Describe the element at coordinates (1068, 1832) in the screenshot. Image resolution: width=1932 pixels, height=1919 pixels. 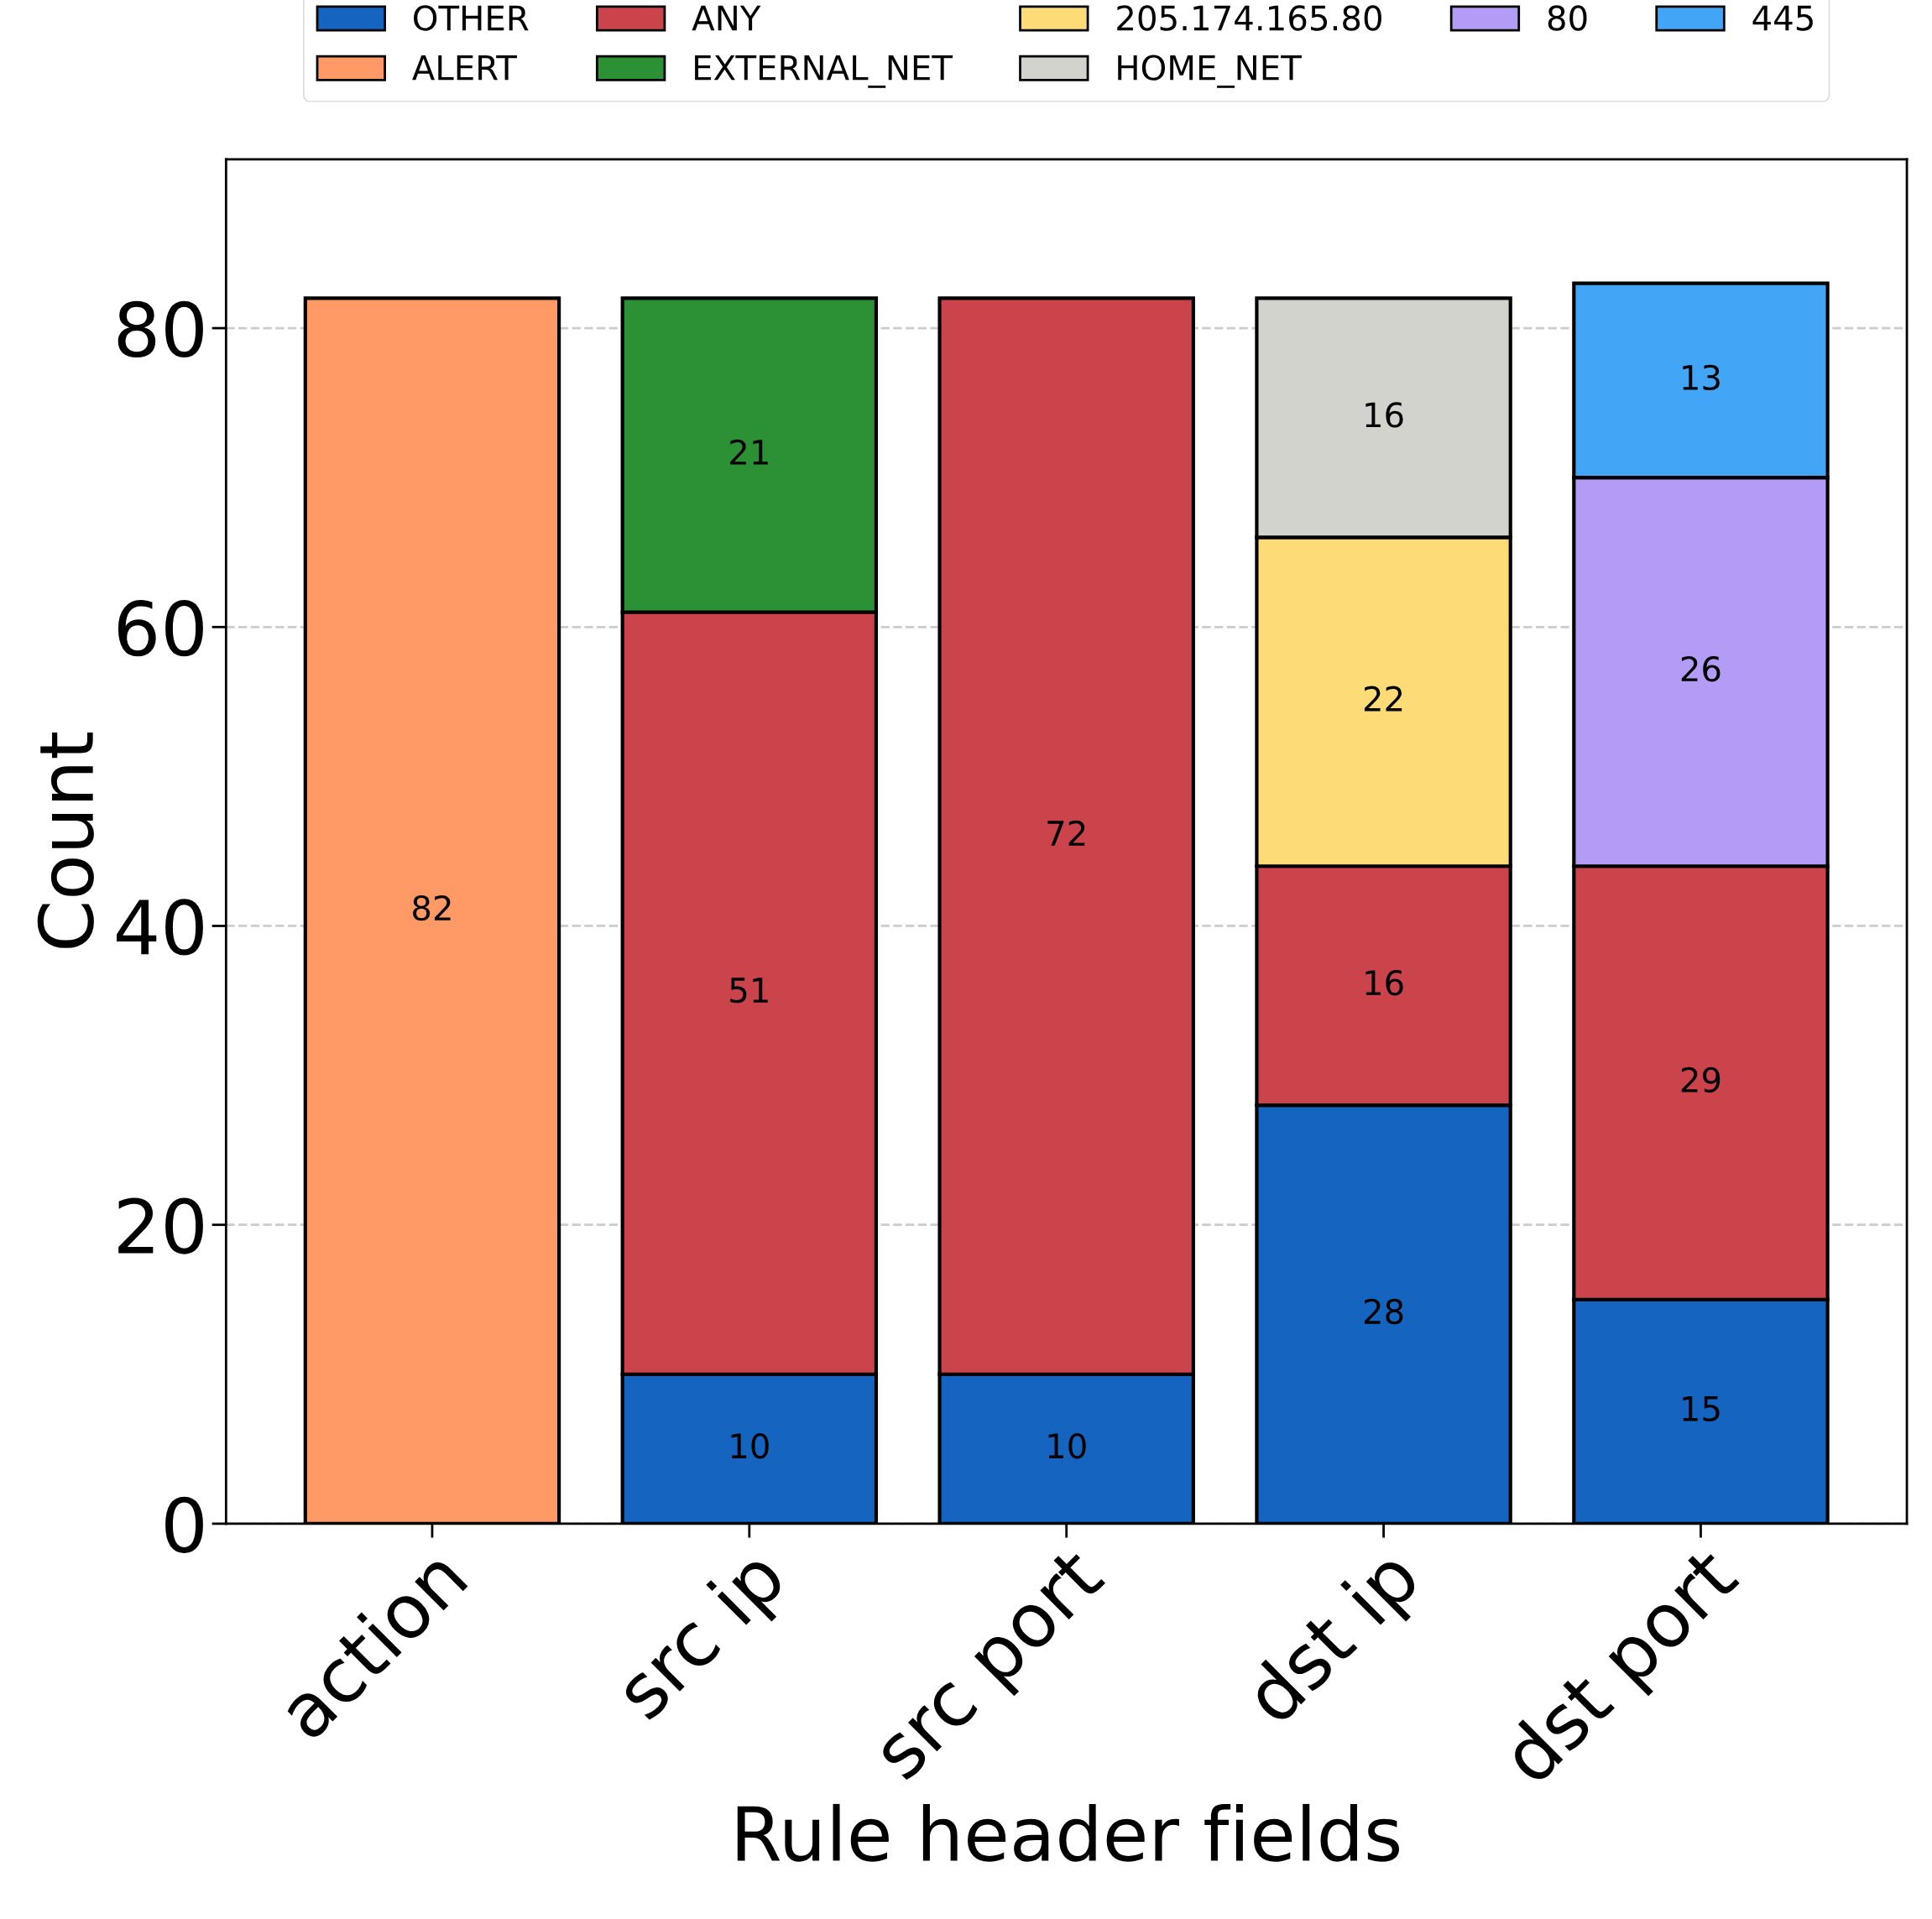
I see `x-axis-title: Rule header fields` at that location.